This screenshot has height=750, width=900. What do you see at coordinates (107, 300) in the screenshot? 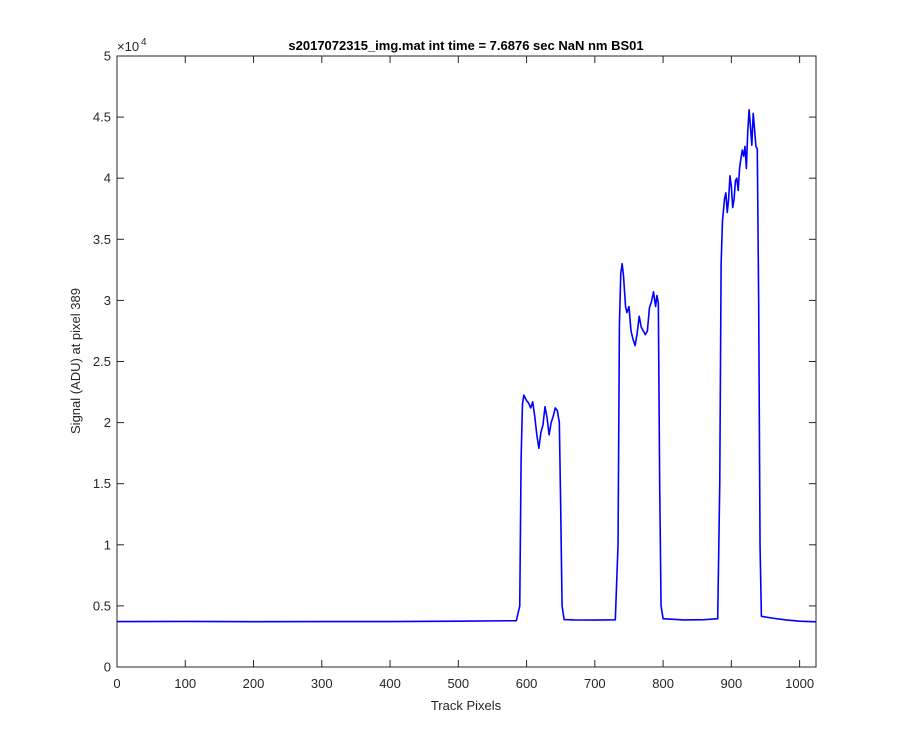
I see `y-tick-label: 3` at bounding box center [107, 300].